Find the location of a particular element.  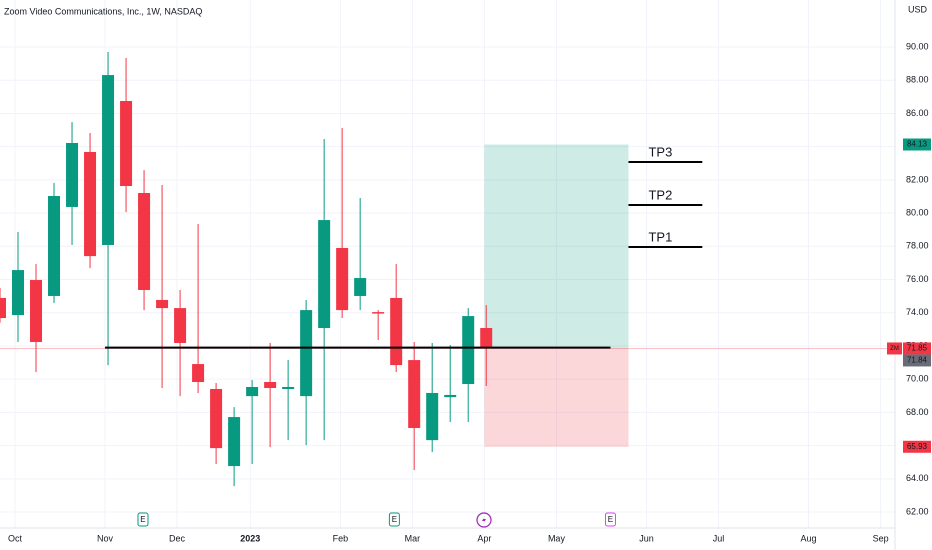

y-tick-label: 68.00 is located at coordinates (917, 412).